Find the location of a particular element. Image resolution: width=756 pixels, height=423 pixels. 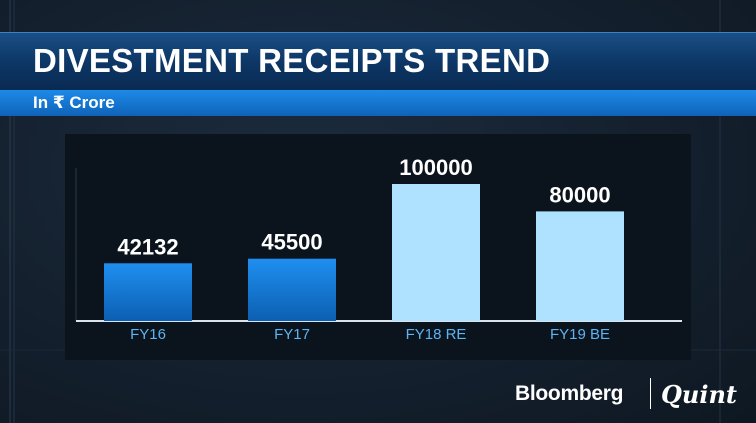

data-label: 42132 is located at coordinates (147, 246).